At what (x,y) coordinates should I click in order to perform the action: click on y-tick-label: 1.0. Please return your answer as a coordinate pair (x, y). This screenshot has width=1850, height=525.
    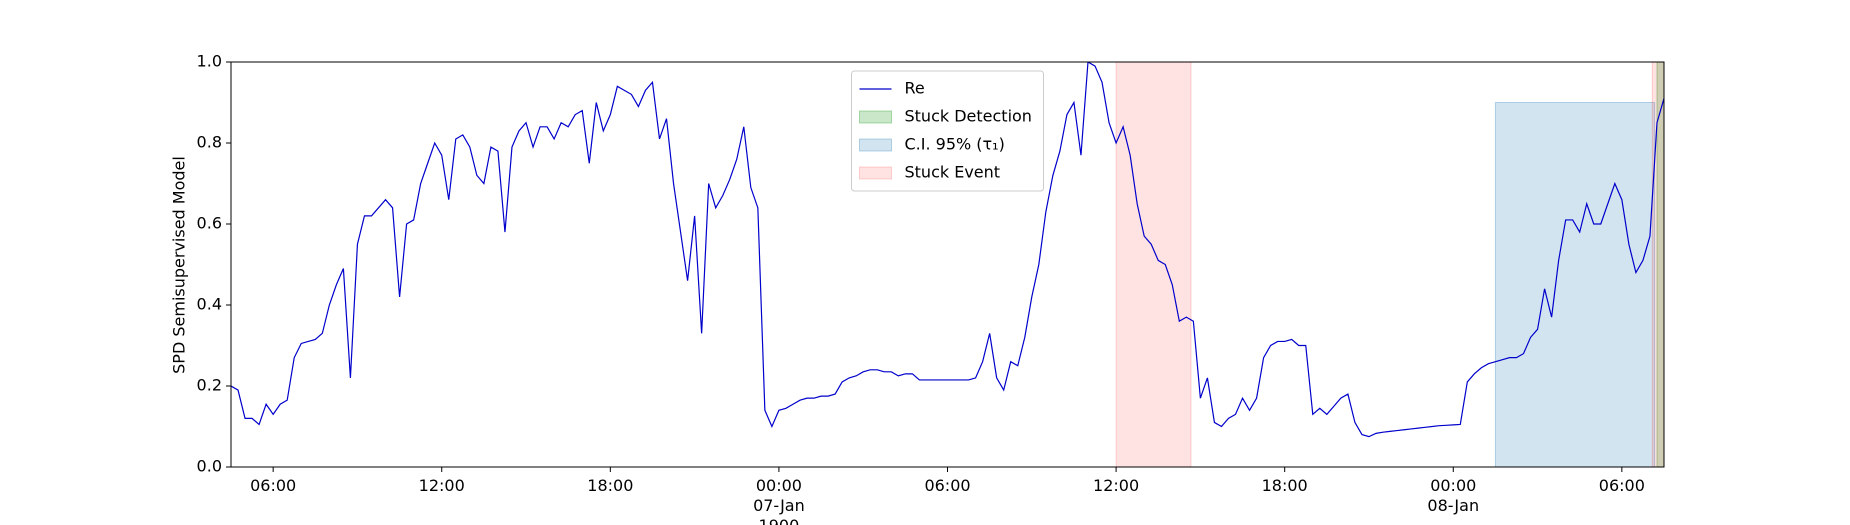
    Looking at the image, I should click on (209, 61).